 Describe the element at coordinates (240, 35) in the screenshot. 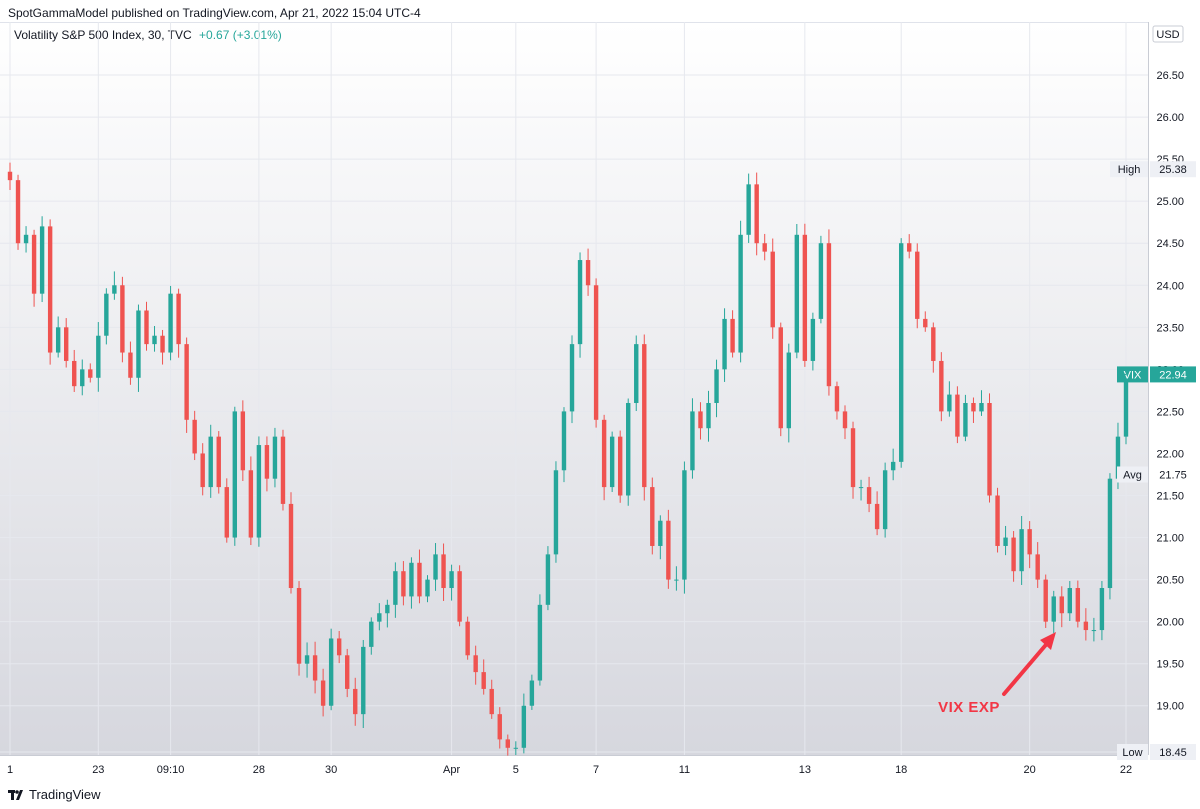

I see `change-value: +0.67 (+3.01%)` at that location.